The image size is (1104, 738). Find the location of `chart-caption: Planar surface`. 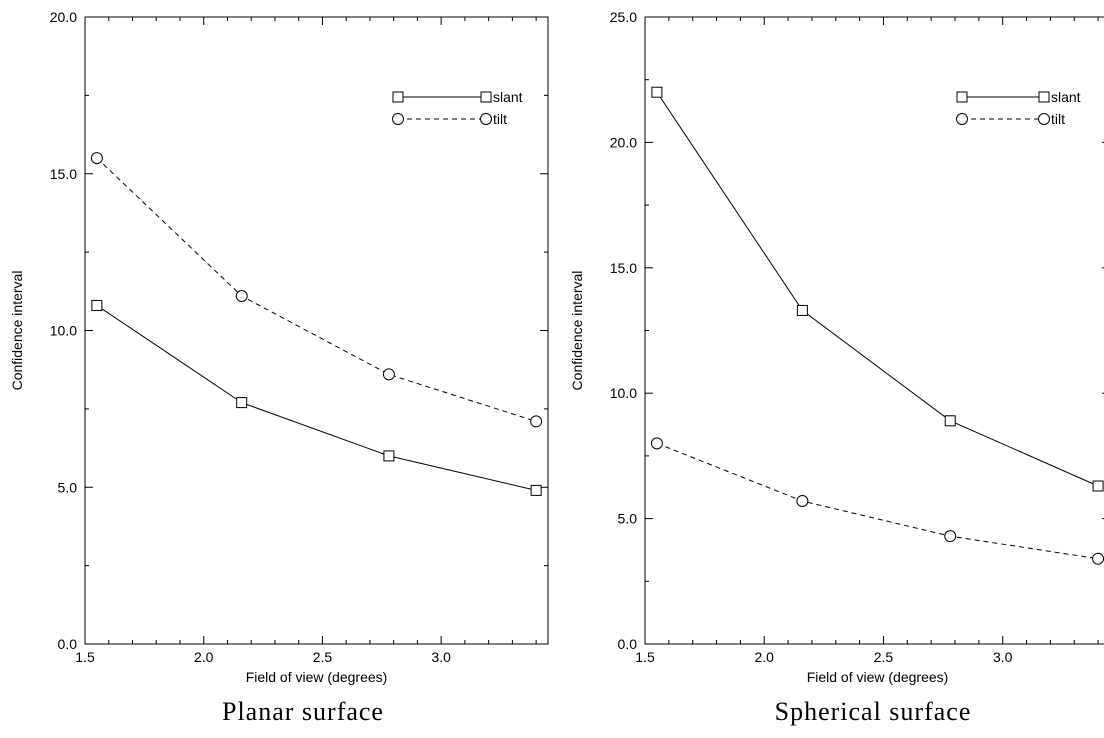

chart-caption: Planar surface is located at coordinates (303, 711).